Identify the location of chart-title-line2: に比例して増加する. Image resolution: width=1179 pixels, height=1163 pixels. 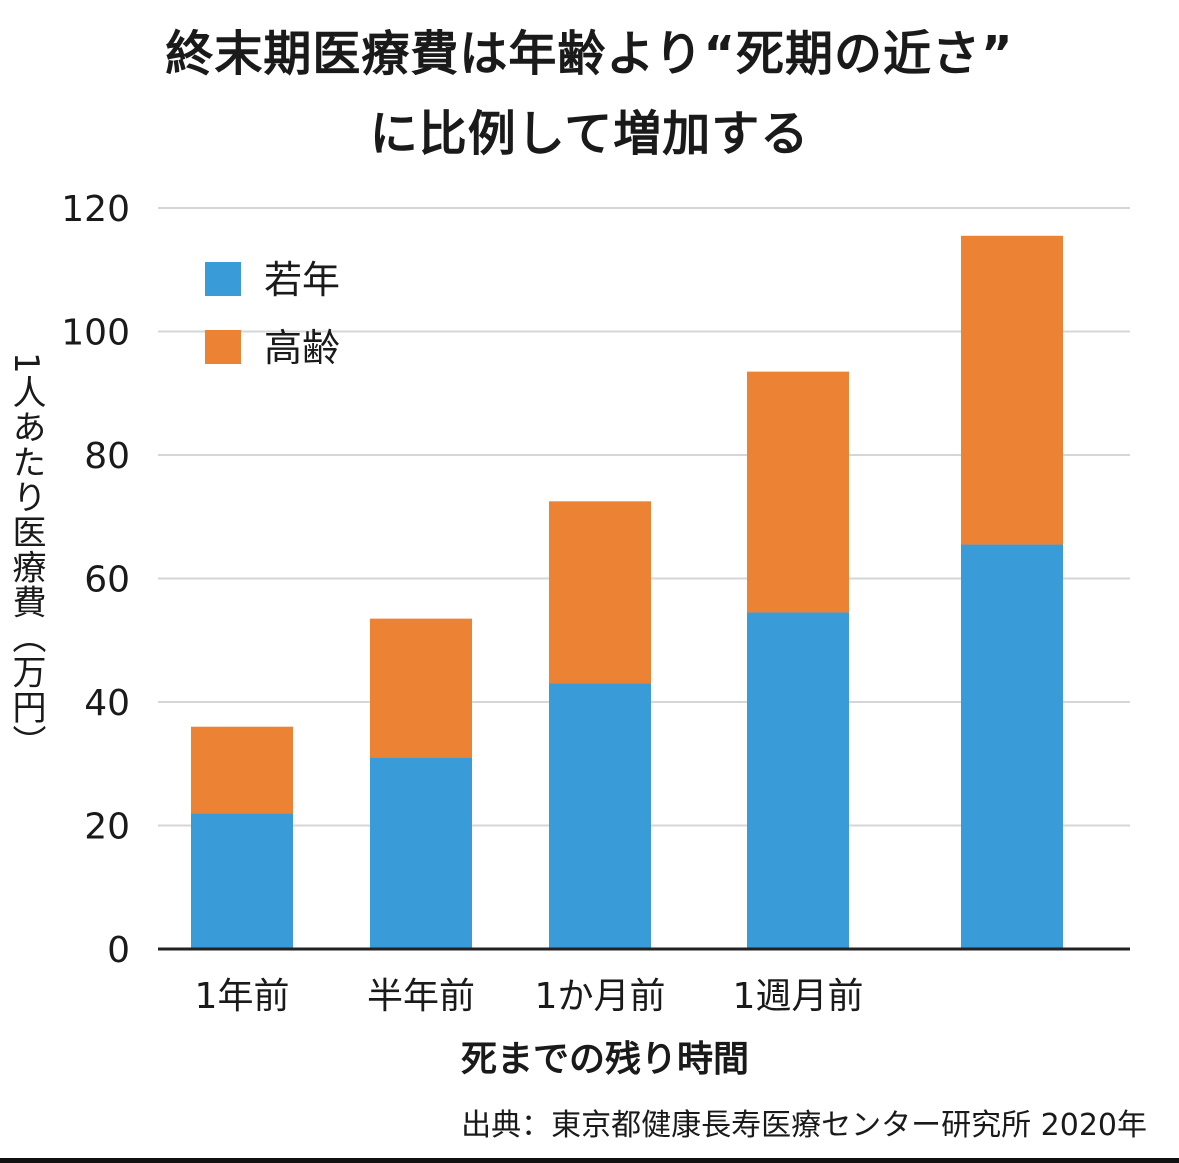
(589, 134).